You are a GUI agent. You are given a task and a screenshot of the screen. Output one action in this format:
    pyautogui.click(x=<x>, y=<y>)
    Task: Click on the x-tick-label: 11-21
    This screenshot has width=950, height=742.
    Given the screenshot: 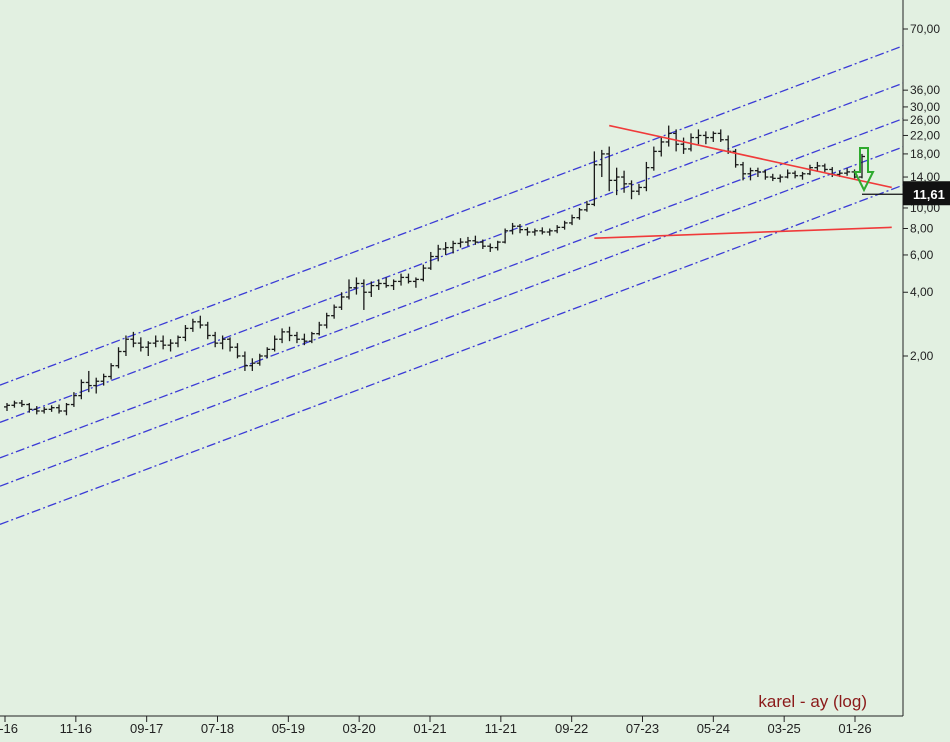 What is the action you would take?
    pyautogui.click(x=501, y=728)
    